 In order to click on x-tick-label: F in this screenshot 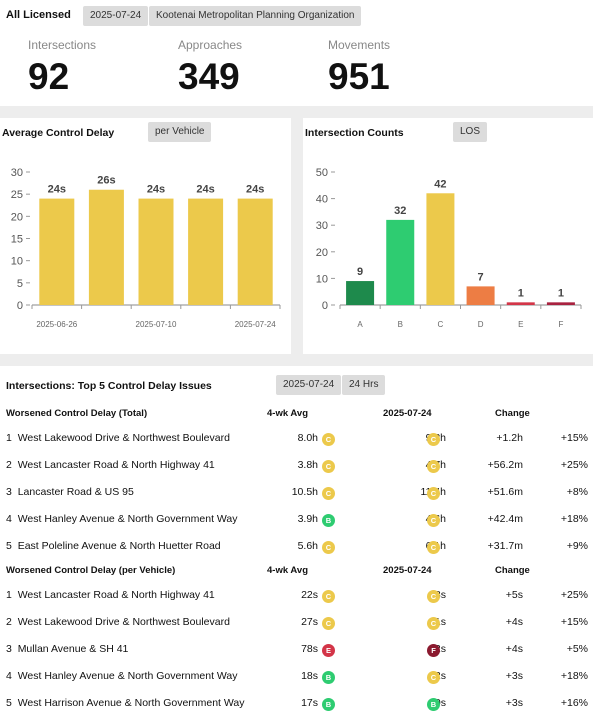, I will do `click(560, 324)`.